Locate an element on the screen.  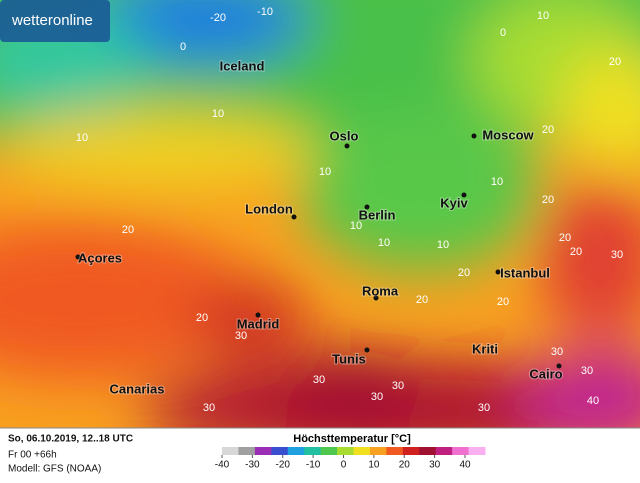
logo: wetteronline is located at coordinates (52, 20).